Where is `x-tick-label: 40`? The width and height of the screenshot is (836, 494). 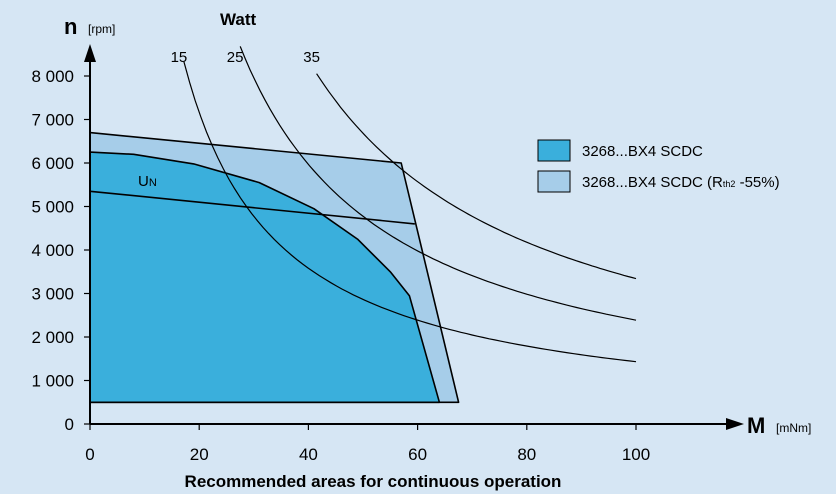
x-tick-label: 40 is located at coordinates (308, 454).